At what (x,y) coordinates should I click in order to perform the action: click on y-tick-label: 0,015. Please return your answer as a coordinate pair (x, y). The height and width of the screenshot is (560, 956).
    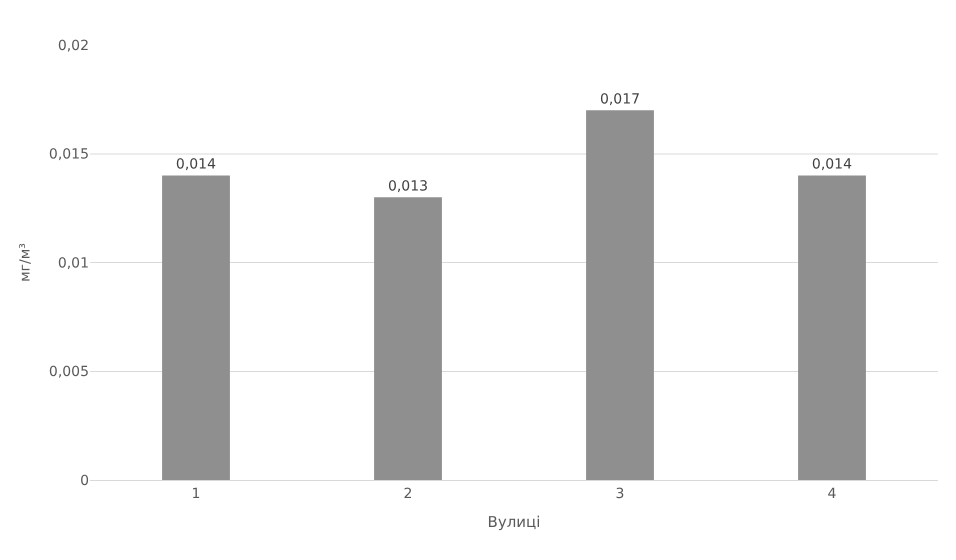
    Looking at the image, I should click on (68, 154).